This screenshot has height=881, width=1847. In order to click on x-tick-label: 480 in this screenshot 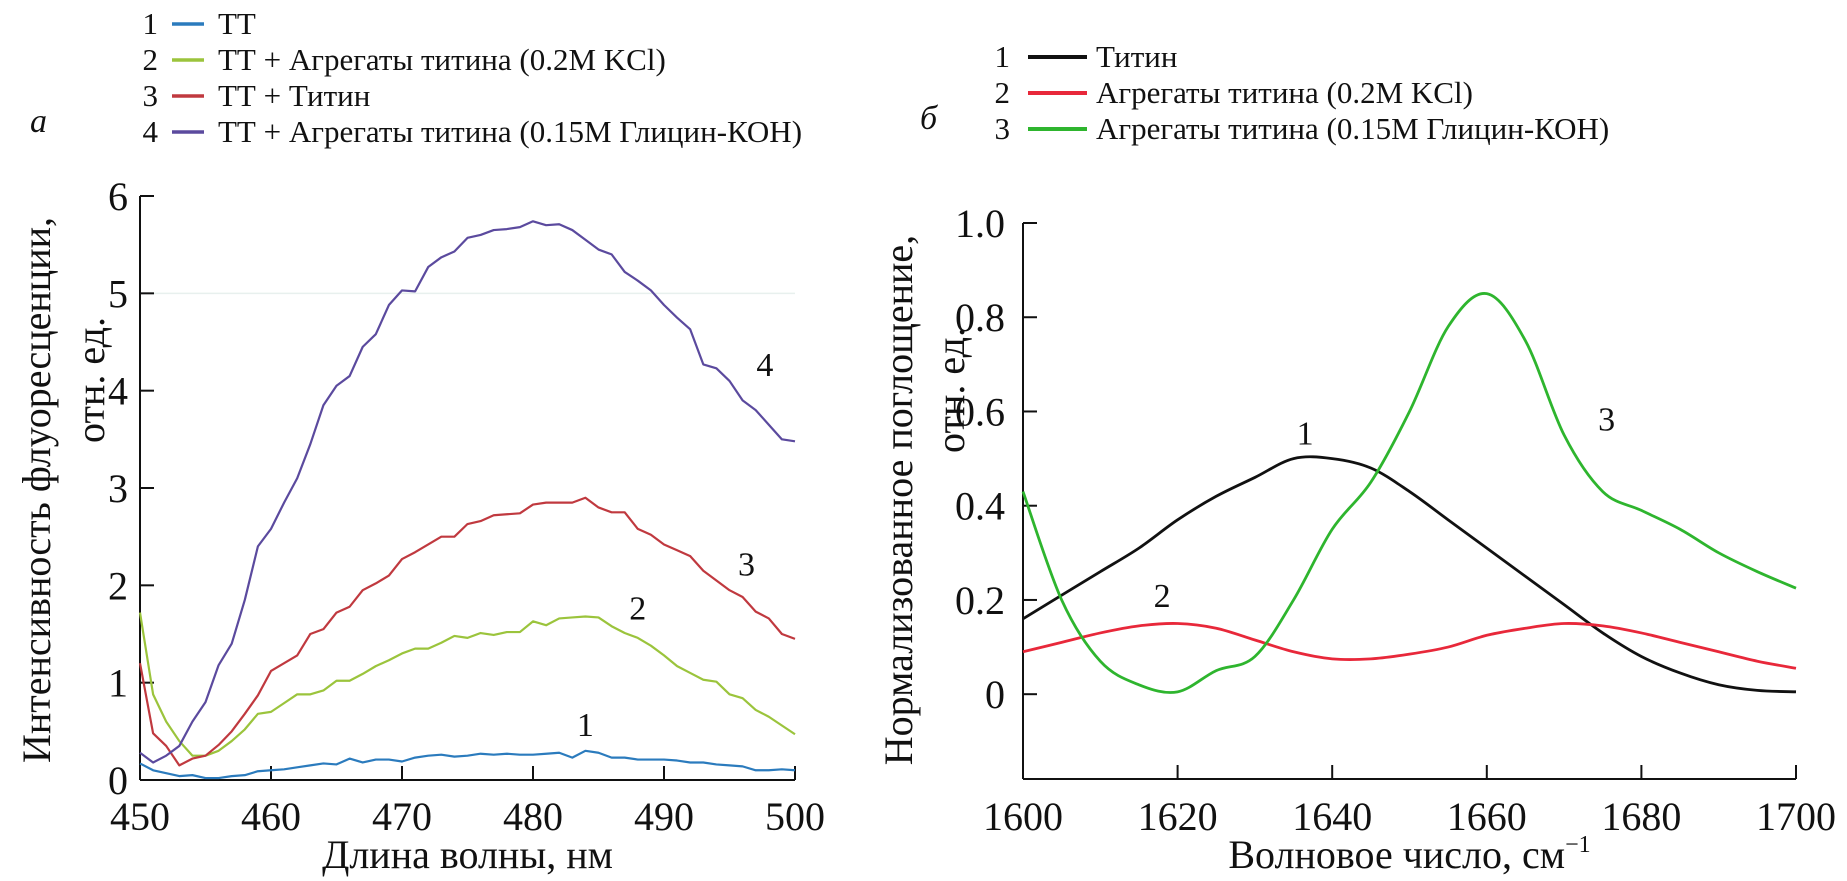, I will do `click(533, 816)`.